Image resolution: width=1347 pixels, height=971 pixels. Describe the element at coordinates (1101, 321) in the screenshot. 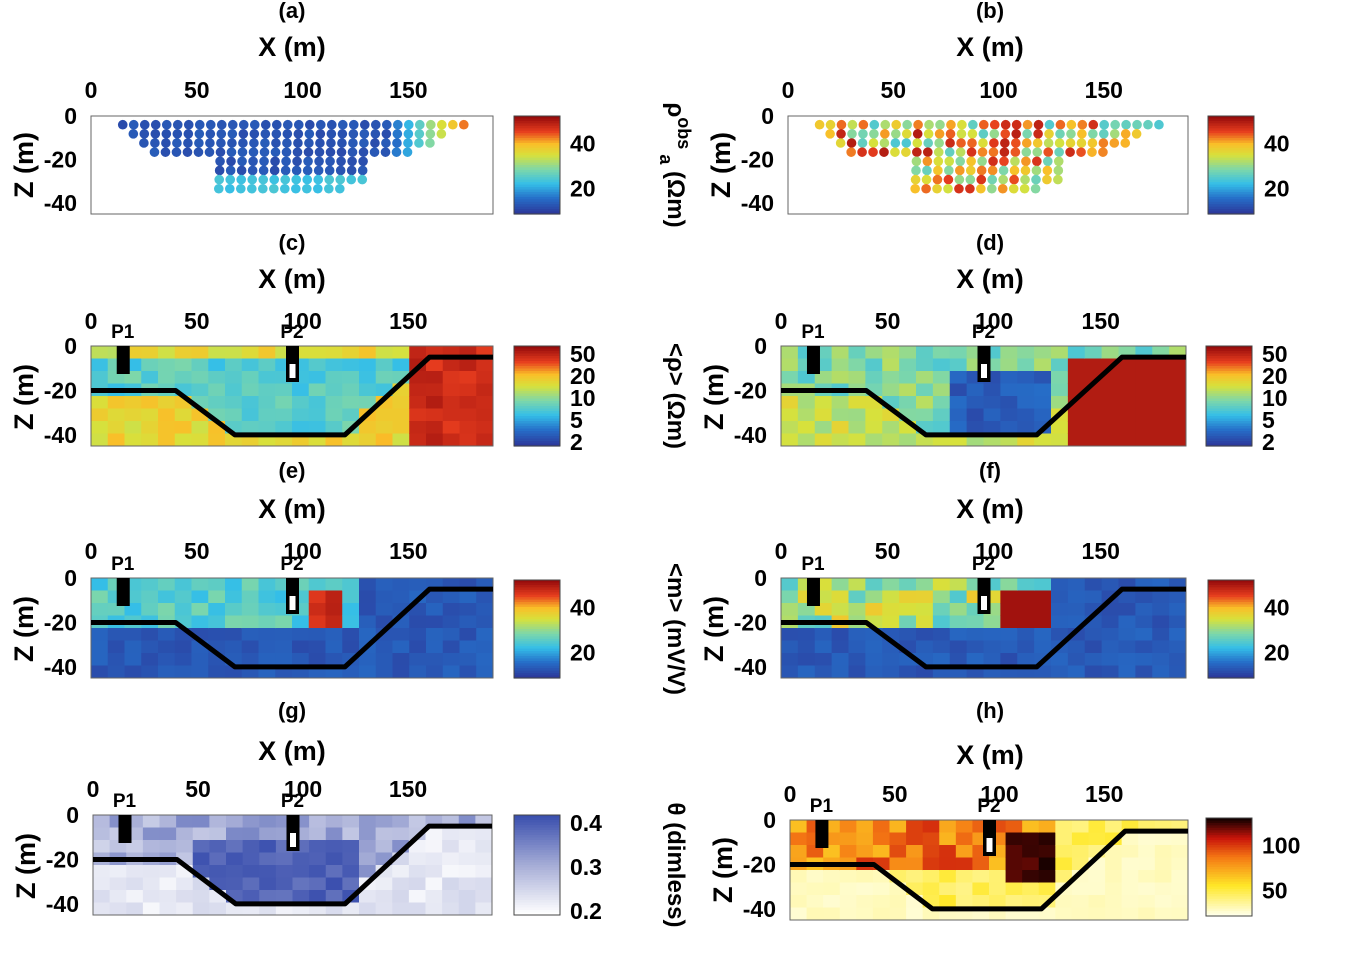

I see `x-tick-label: 150` at that location.